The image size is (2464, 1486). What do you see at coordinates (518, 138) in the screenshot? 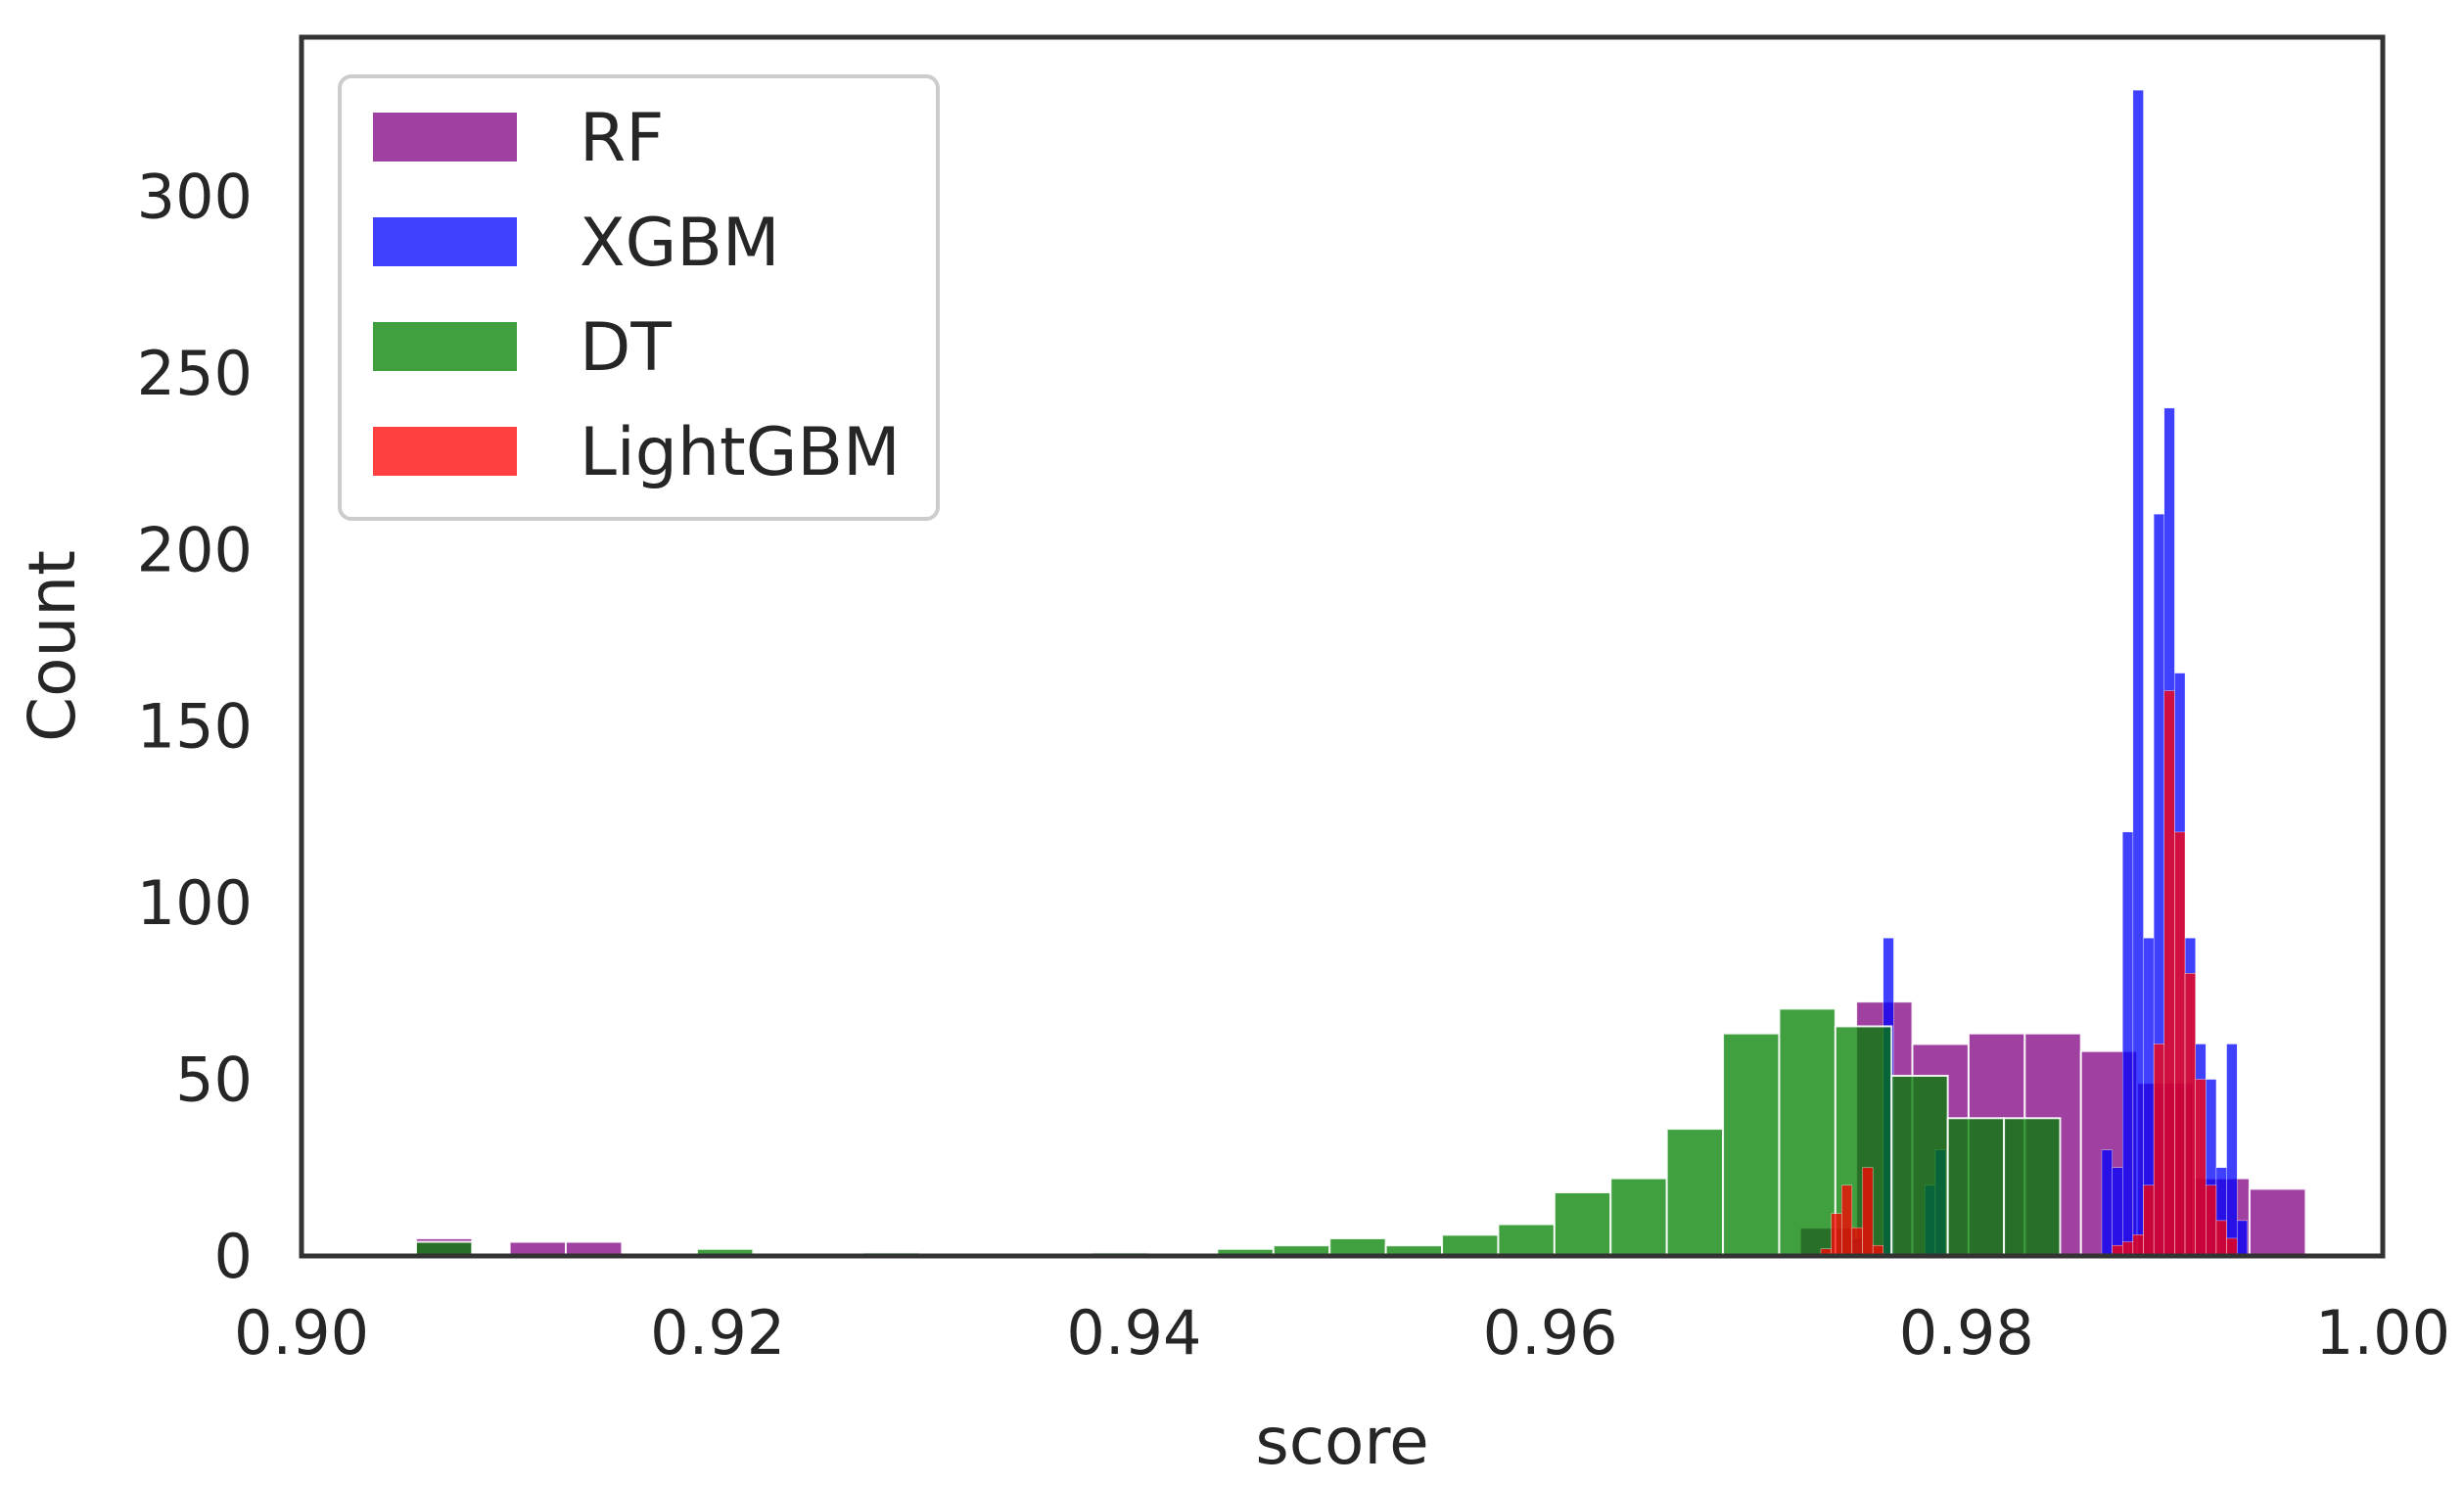
I see `legend-entry-rf: RF` at bounding box center [518, 138].